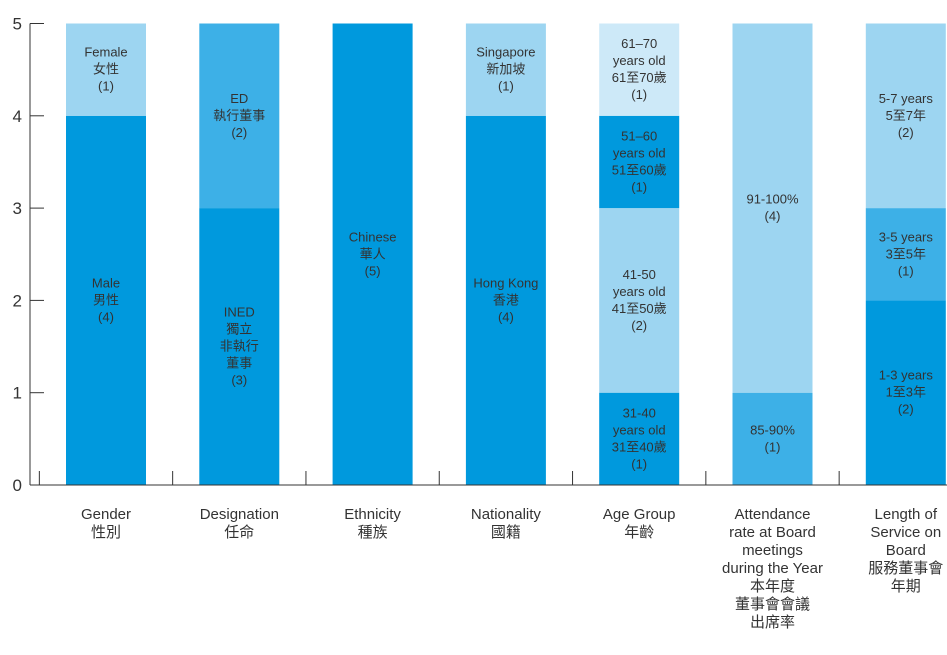 The height and width of the screenshot is (655, 947). What do you see at coordinates (373, 270) in the screenshot?
I see `data-label-line: (5)` at bounding box center [373, 270].